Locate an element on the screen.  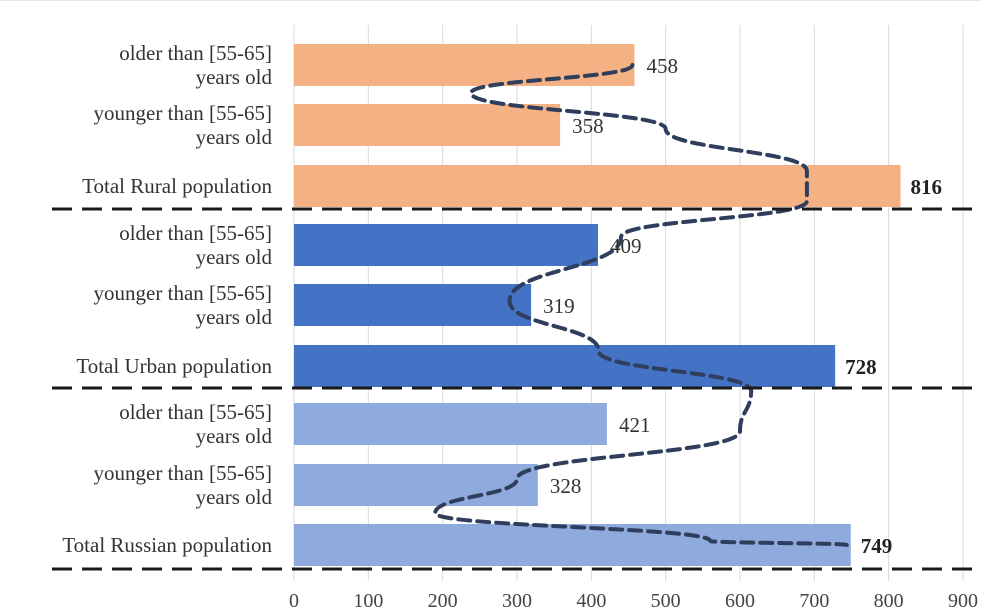
category-label-8-line-0: Total Russian population is located at coordinates (167, 545).